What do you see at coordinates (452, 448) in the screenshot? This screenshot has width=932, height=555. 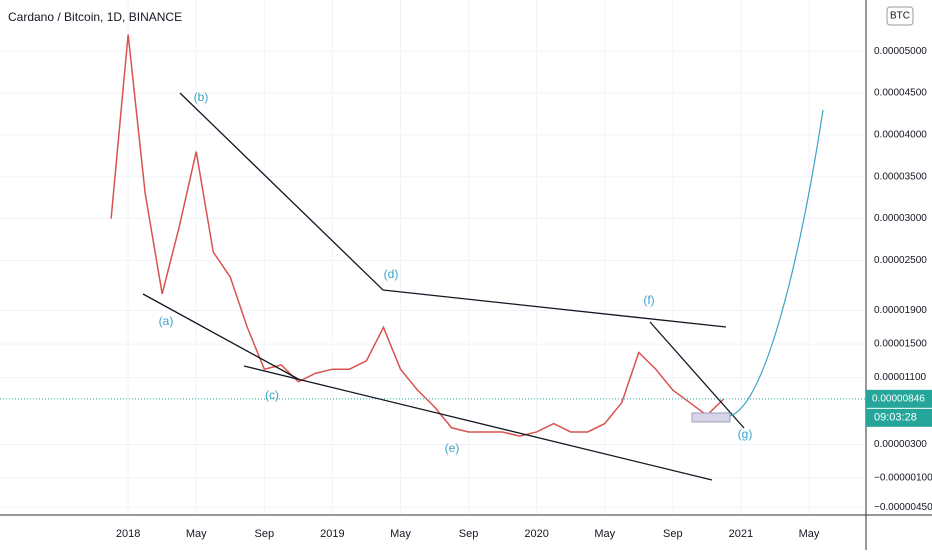 I see `wave-label: (e)` at bounding box center [452, 448].